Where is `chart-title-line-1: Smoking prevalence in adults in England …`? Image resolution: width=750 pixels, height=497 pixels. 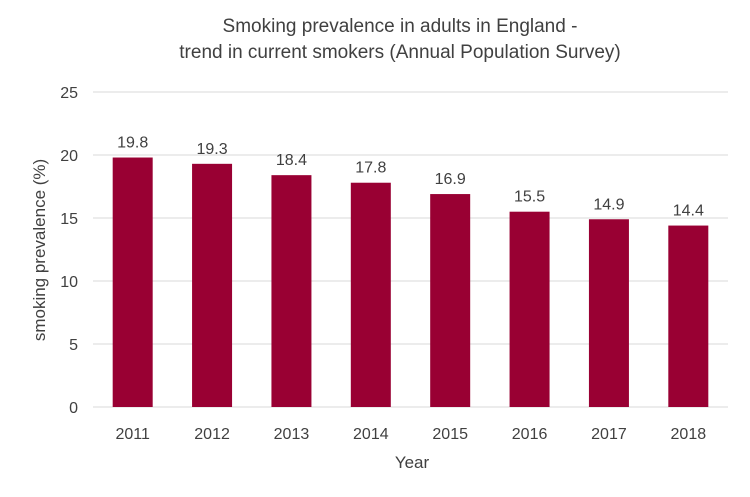 chart-title-line-1: Smoking prevalence in adults in England … is located at coordinates (400, 26).